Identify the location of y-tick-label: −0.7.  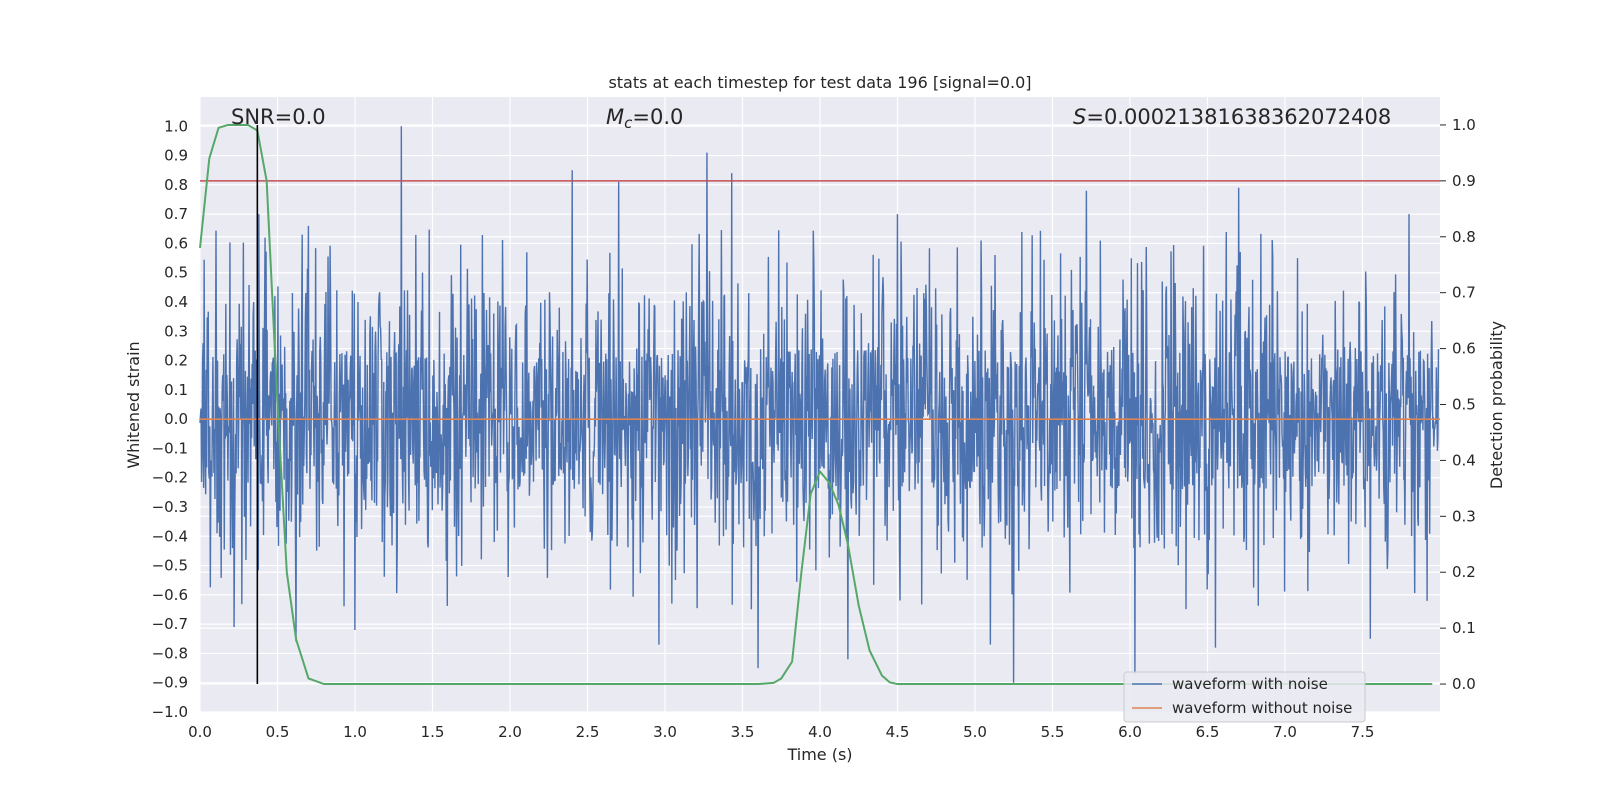
(170, 624).